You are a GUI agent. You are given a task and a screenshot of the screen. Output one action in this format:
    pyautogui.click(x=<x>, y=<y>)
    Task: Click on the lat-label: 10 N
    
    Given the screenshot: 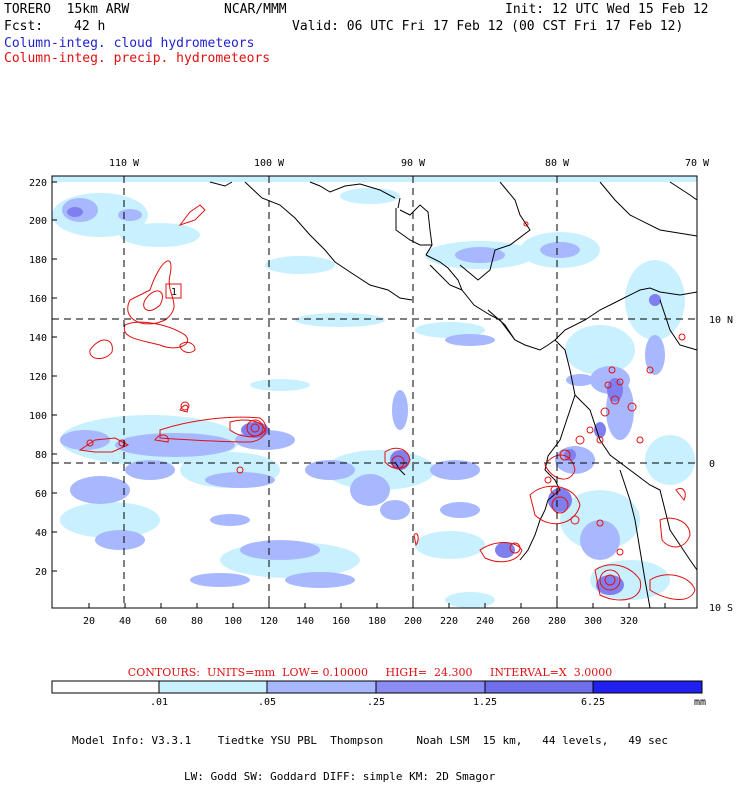 What is the action you would take?
    pyautogui.click(x=721, y=320)
    